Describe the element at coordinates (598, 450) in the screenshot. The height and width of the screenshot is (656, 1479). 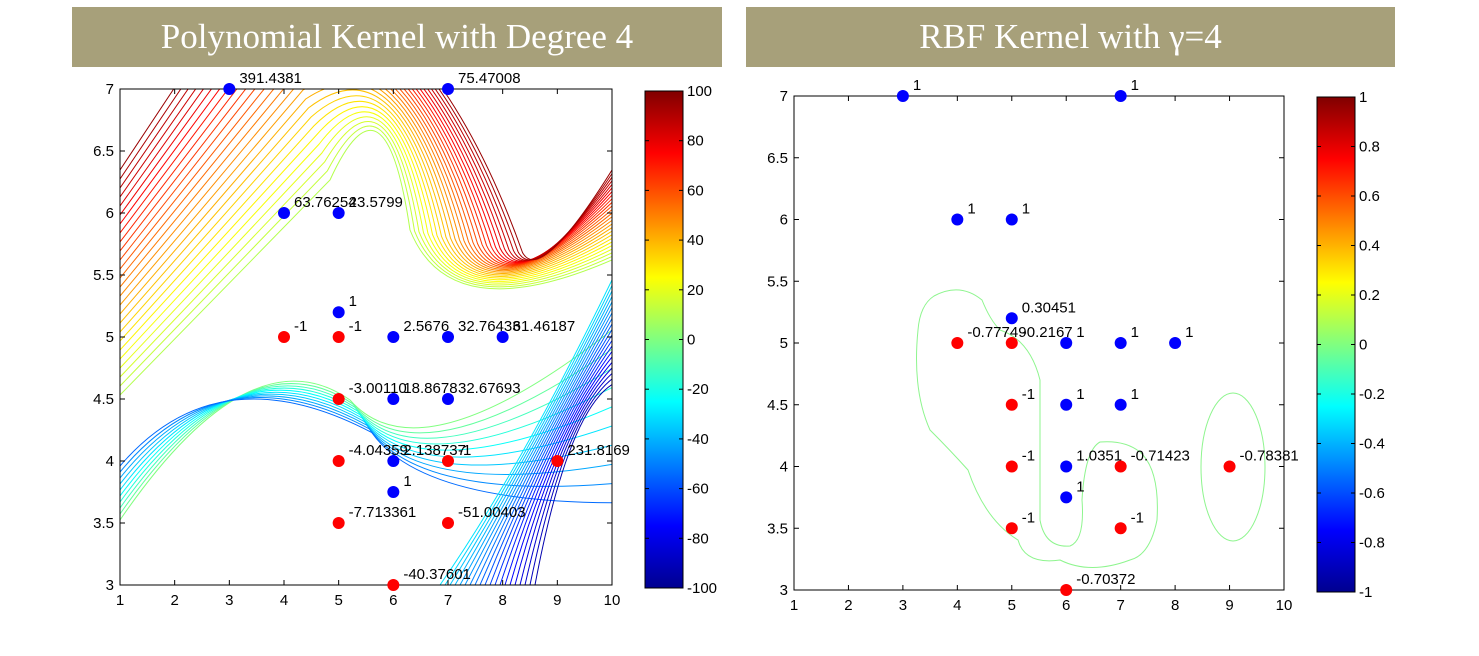
I see `data-label: 231.8169` at that location.